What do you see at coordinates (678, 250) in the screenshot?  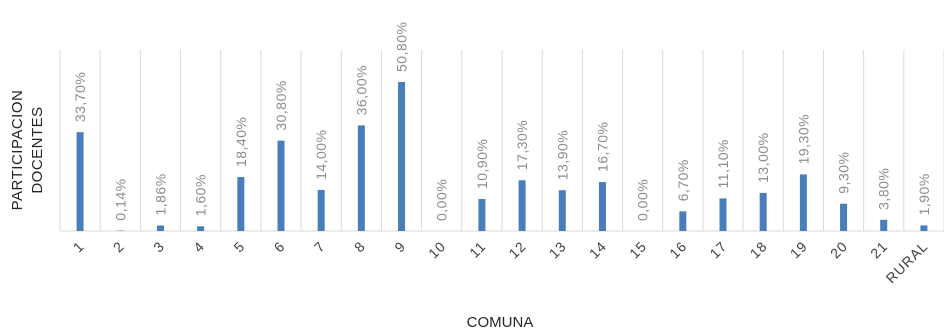 I see `x-tick-label: 16` at bounding box center [678, 250].